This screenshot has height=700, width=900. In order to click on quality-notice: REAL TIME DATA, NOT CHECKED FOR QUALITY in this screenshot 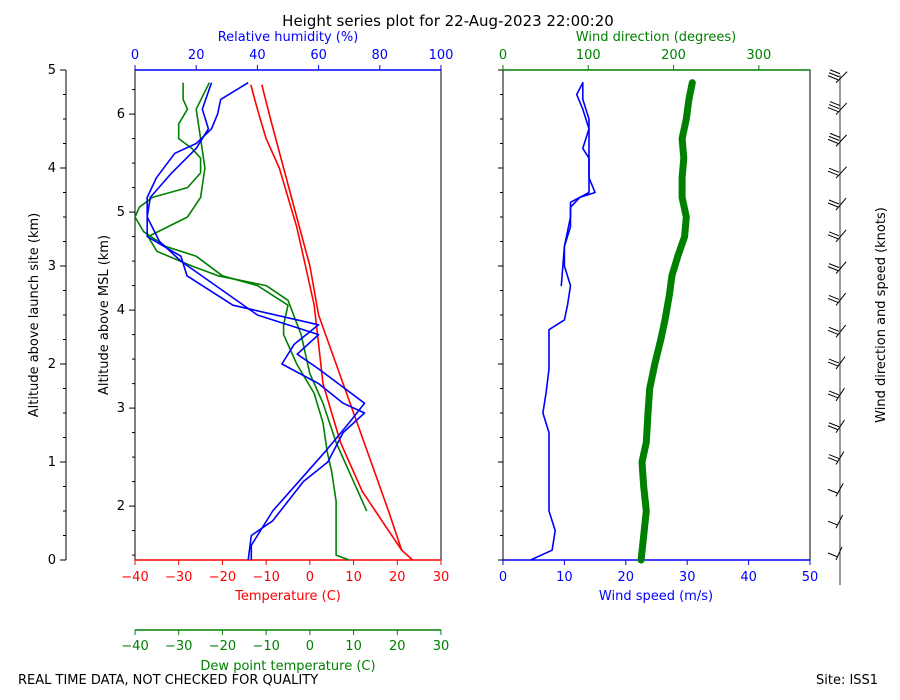, I will do `click(168, 680)`.